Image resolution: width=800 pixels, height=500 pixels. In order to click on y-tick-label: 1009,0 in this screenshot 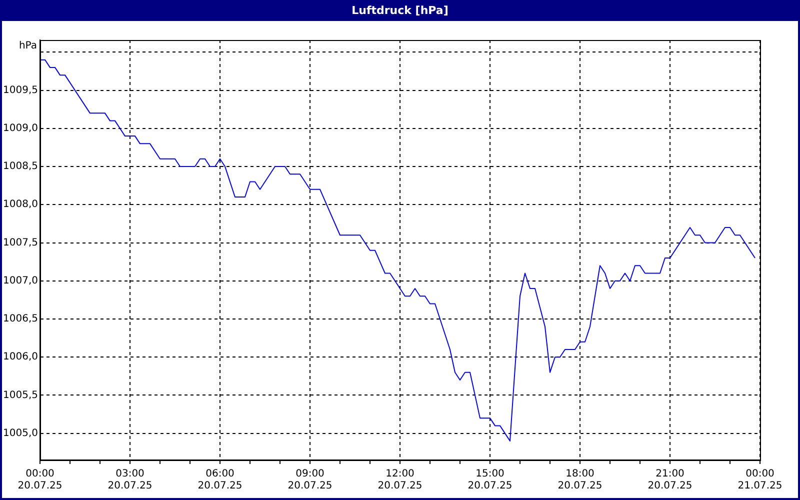, I will do `click(20, 128)`.